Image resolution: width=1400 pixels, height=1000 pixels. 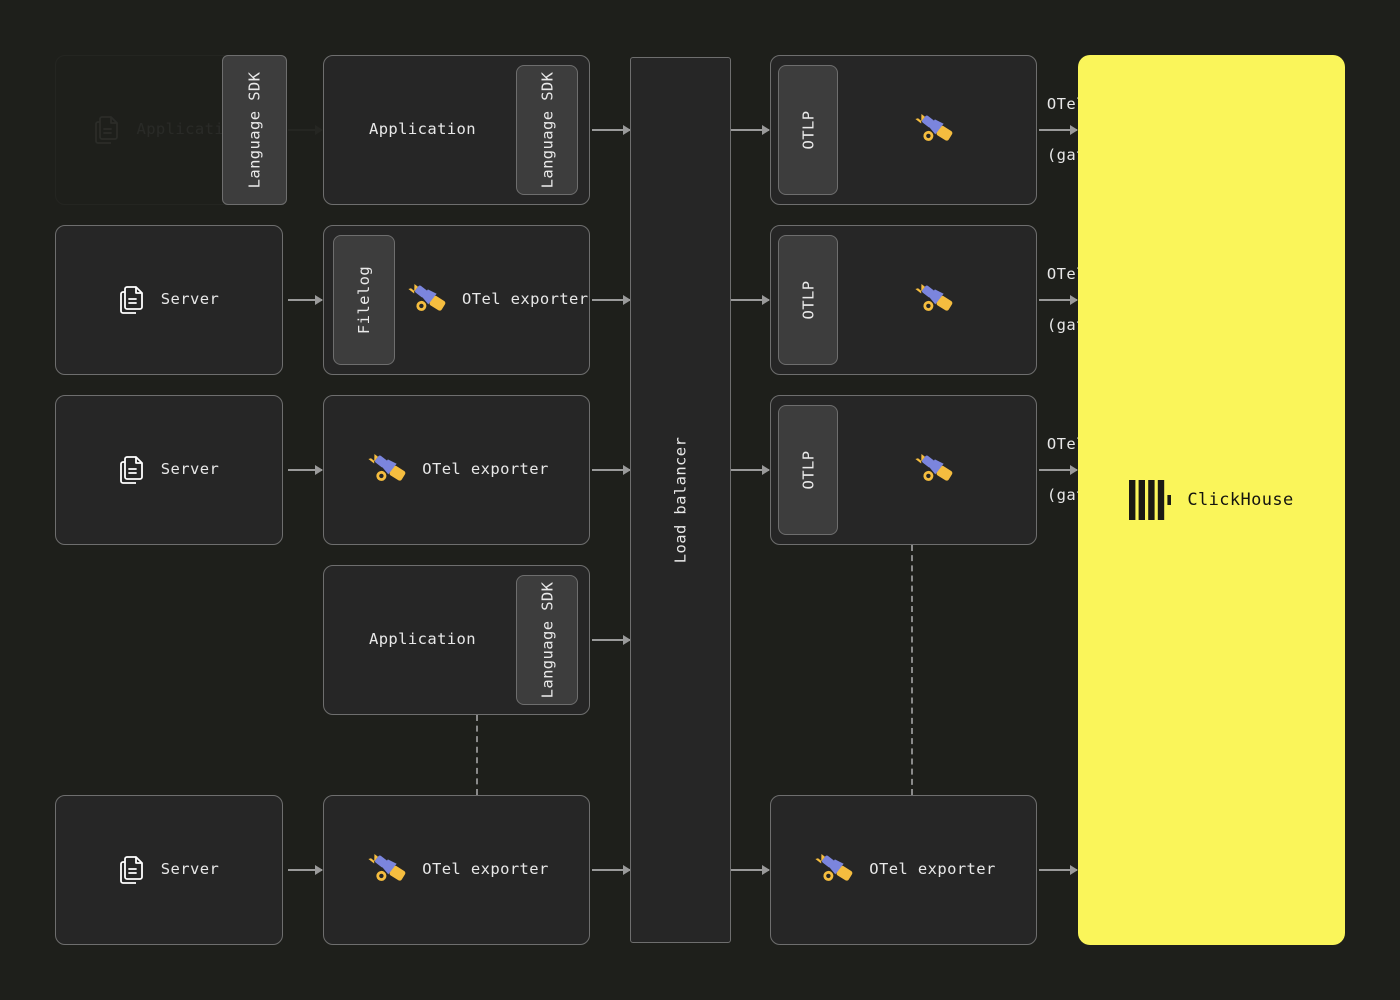 I want to click on filelog-label: Filelog, so click(x=364, y=300).